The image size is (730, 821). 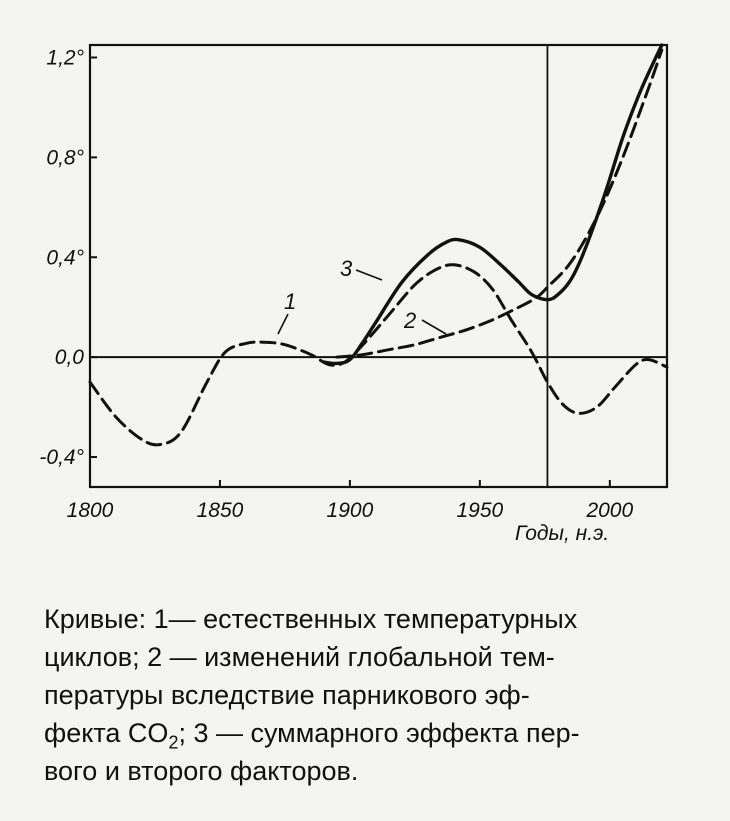 I want to click on x-tick-label: 2000, so click(x=609, y=510).